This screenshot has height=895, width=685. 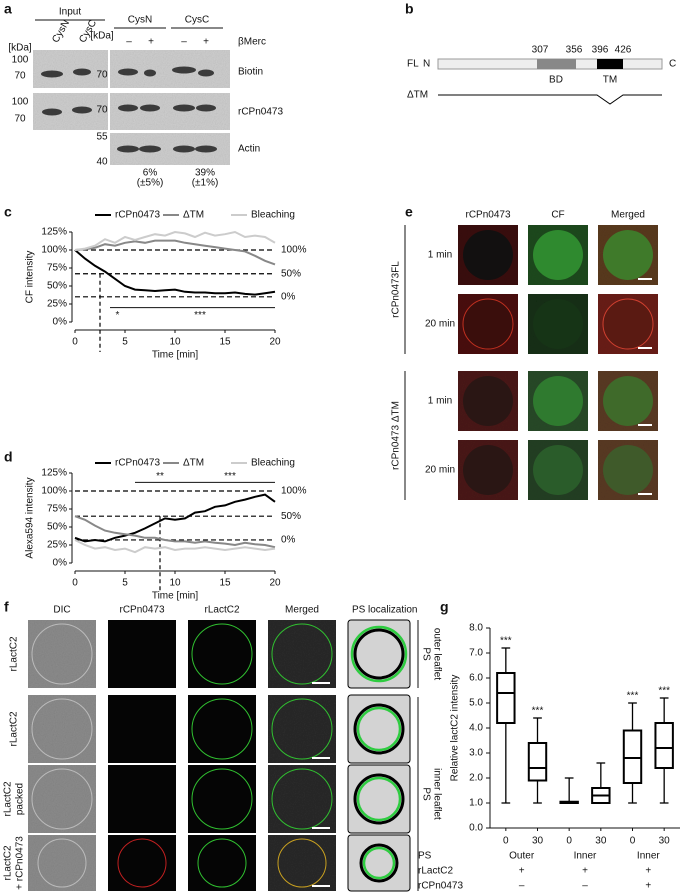 What do you see at coordinates (435, 871) in the screenshot?
I see `condition-label: rLactC2` at bounding box center [435, 871].